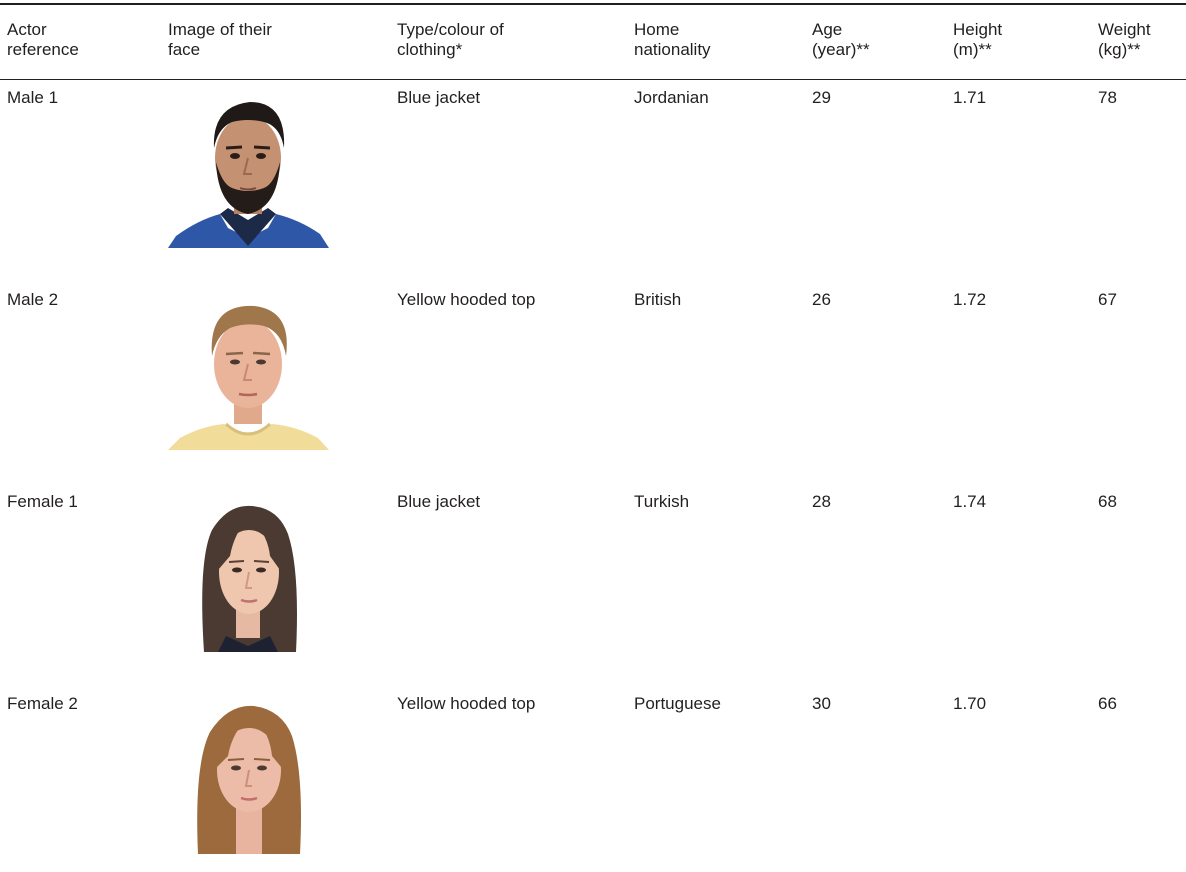  Describe the element at coordinates (43, 39) in the screenshot. I see `header-actor-reference: Actor reference` at that location.